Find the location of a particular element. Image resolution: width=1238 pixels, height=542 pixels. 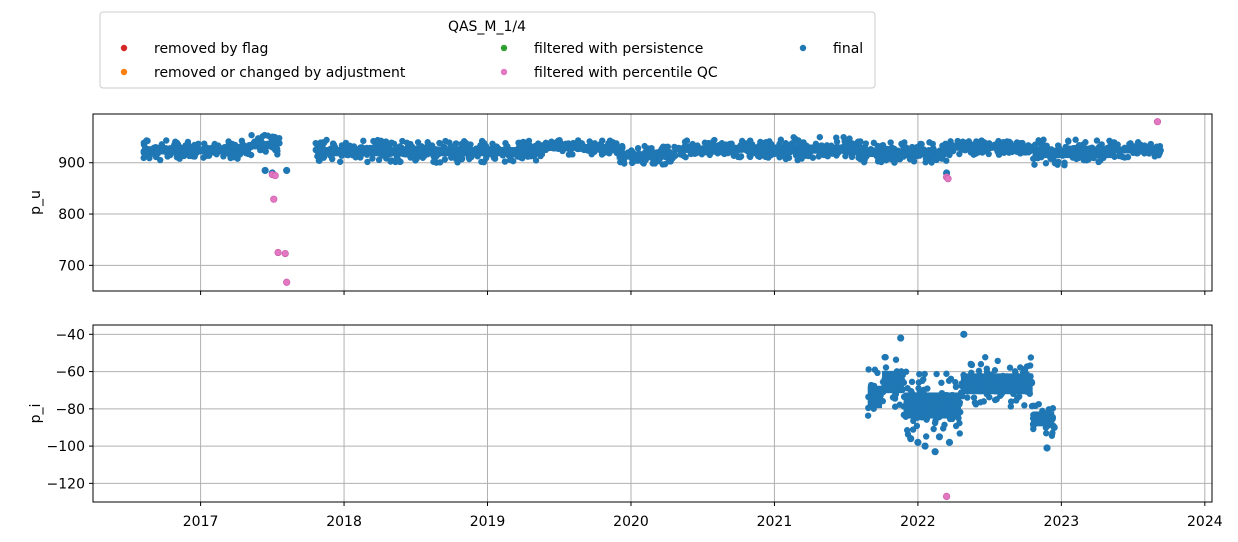

legend-label: removed by flag is located at coordinates (211, 49).